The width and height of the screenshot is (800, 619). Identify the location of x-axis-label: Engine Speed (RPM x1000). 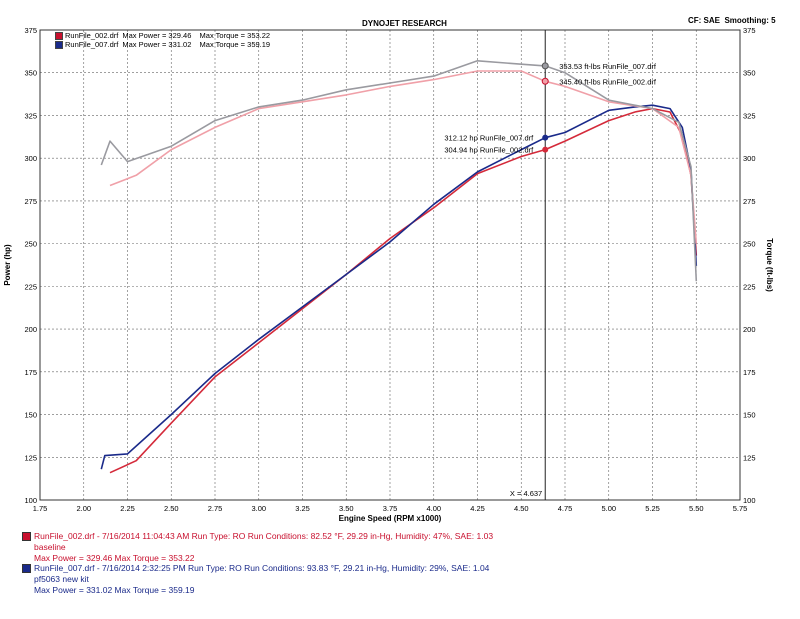
(390, 518).